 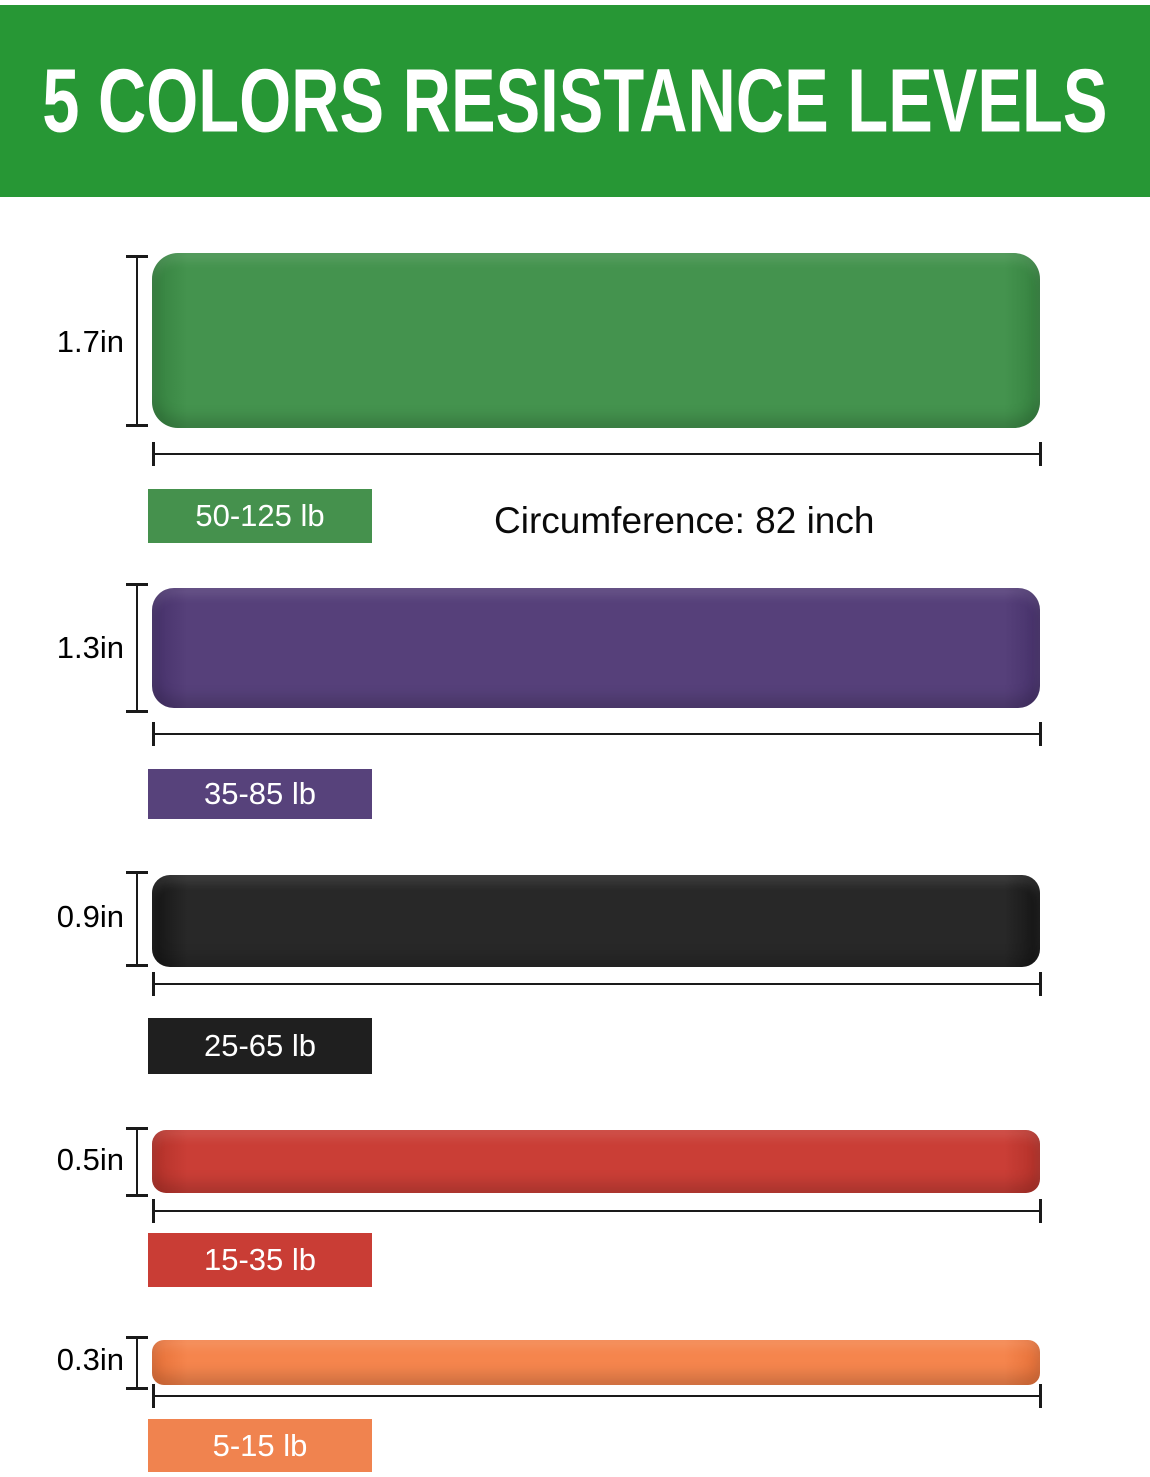 I want to click on header-banner: 5 COLORS RESISTANCE LEVELS, so click(x=575, y=101).